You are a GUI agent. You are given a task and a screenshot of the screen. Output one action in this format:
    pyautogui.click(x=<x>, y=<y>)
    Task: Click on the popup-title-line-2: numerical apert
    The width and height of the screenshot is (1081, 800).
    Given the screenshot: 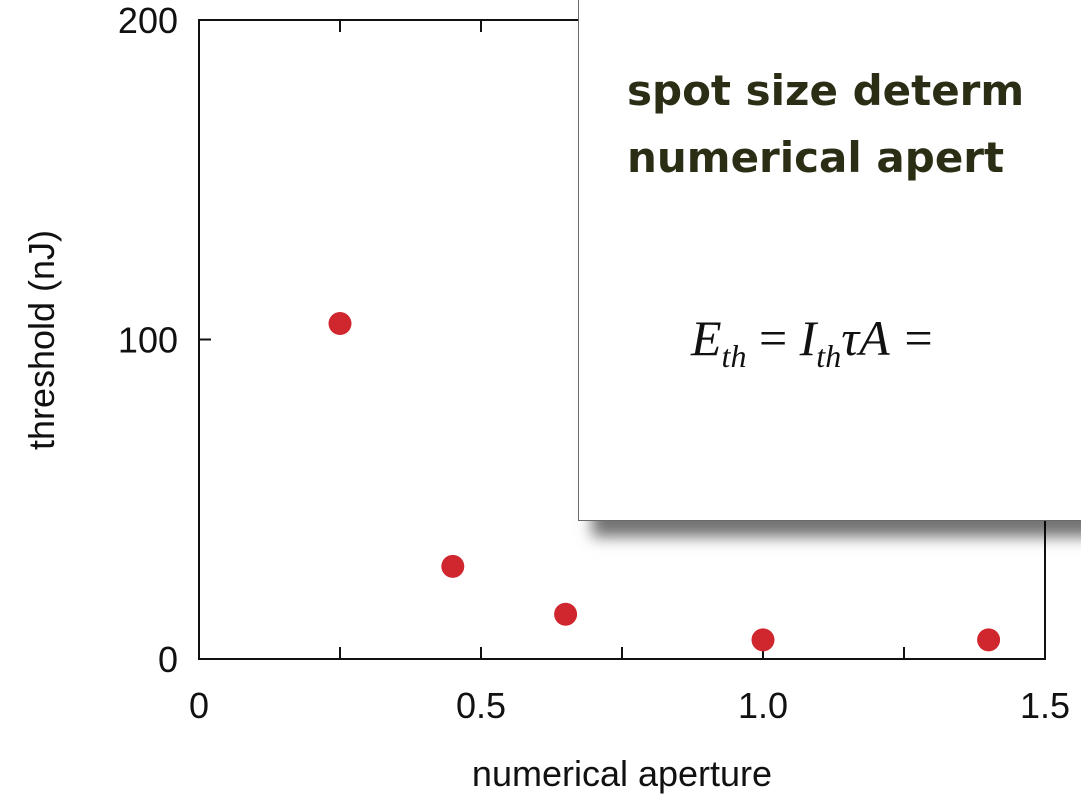 What is the action you would take?
    pyautogui.click(x=816, y=157)
    